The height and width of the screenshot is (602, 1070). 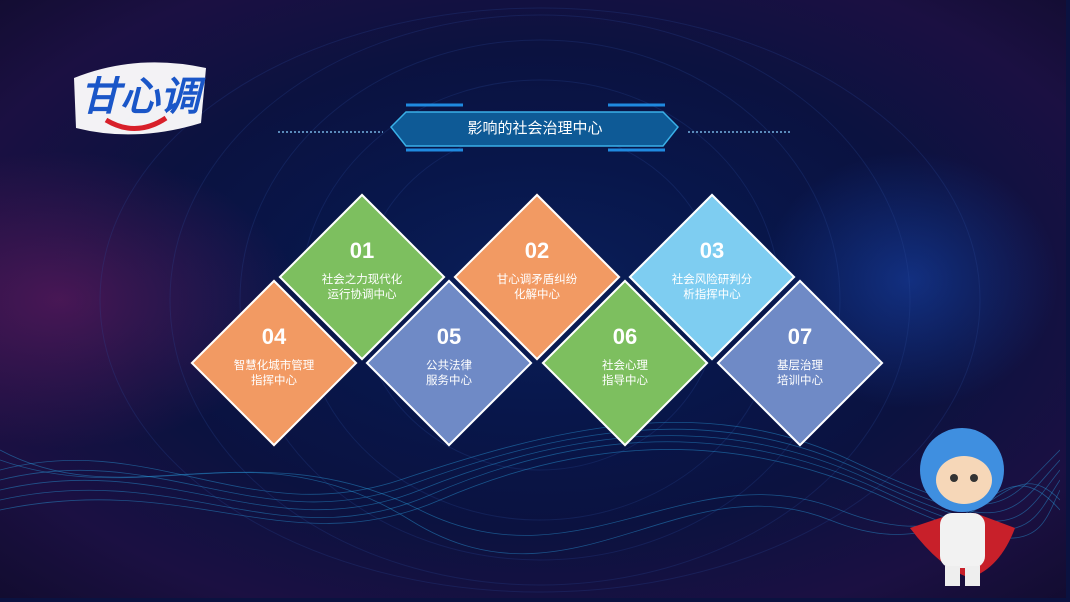 What do you see at coordinates (274, 365) in the screenshot?
I see `center-name-line1: 智慧化城市管理` at bounding box center [274, 365].